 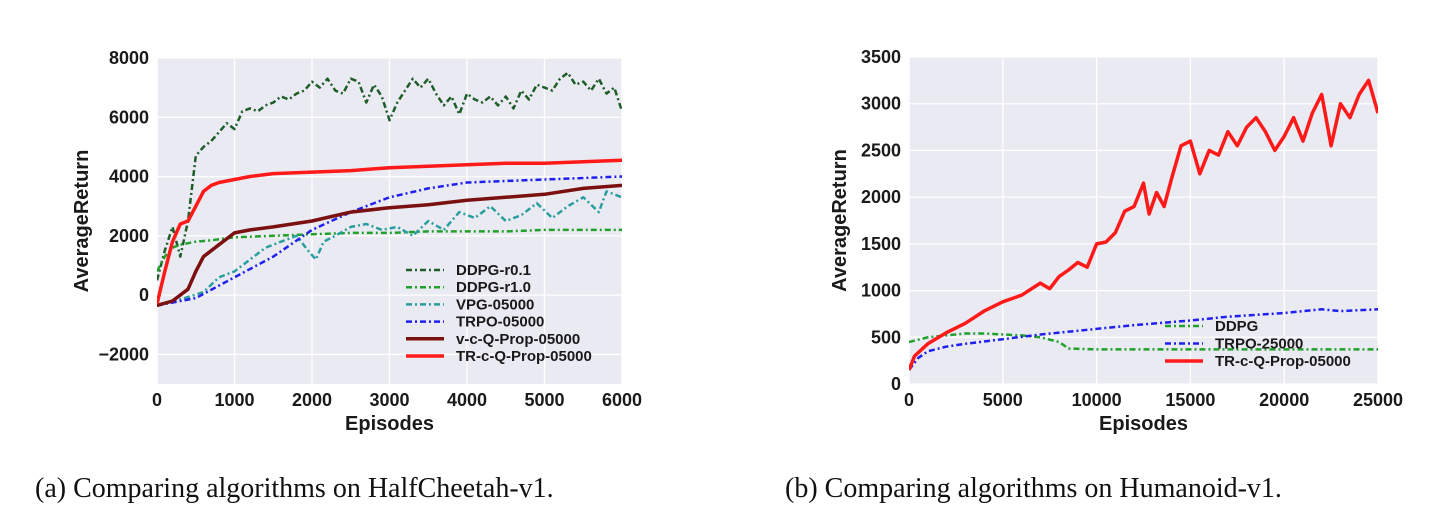 What do you see at coordinates (886, 337) in the screenshot?
I see `y-tick-label: 500` at bounding box center [886, 337].